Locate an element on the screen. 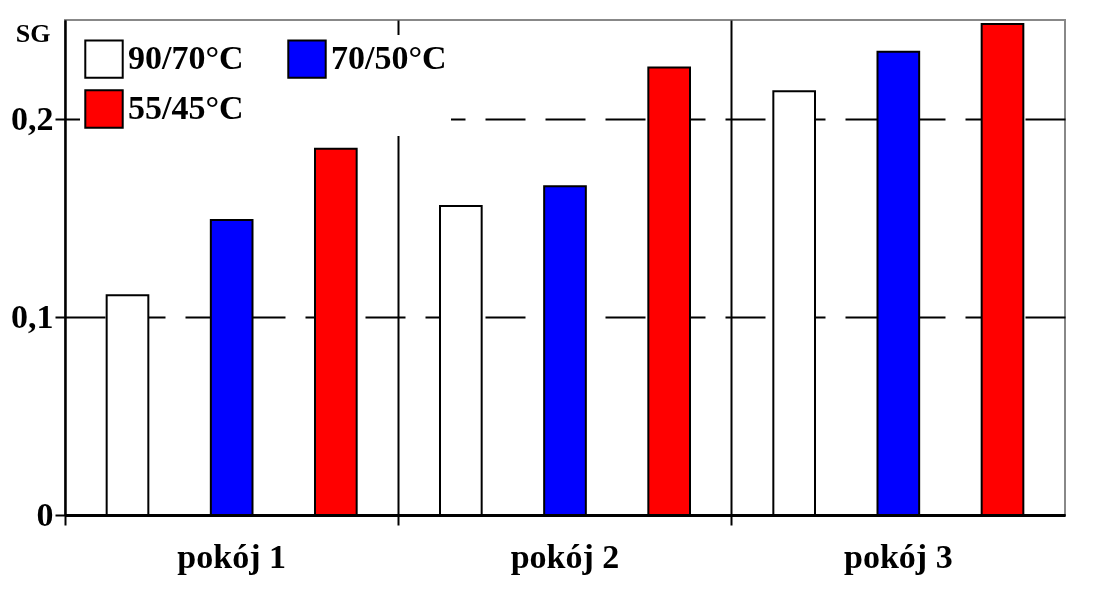  y-tick-label: 0,1 is located at coordinates (32, 316).